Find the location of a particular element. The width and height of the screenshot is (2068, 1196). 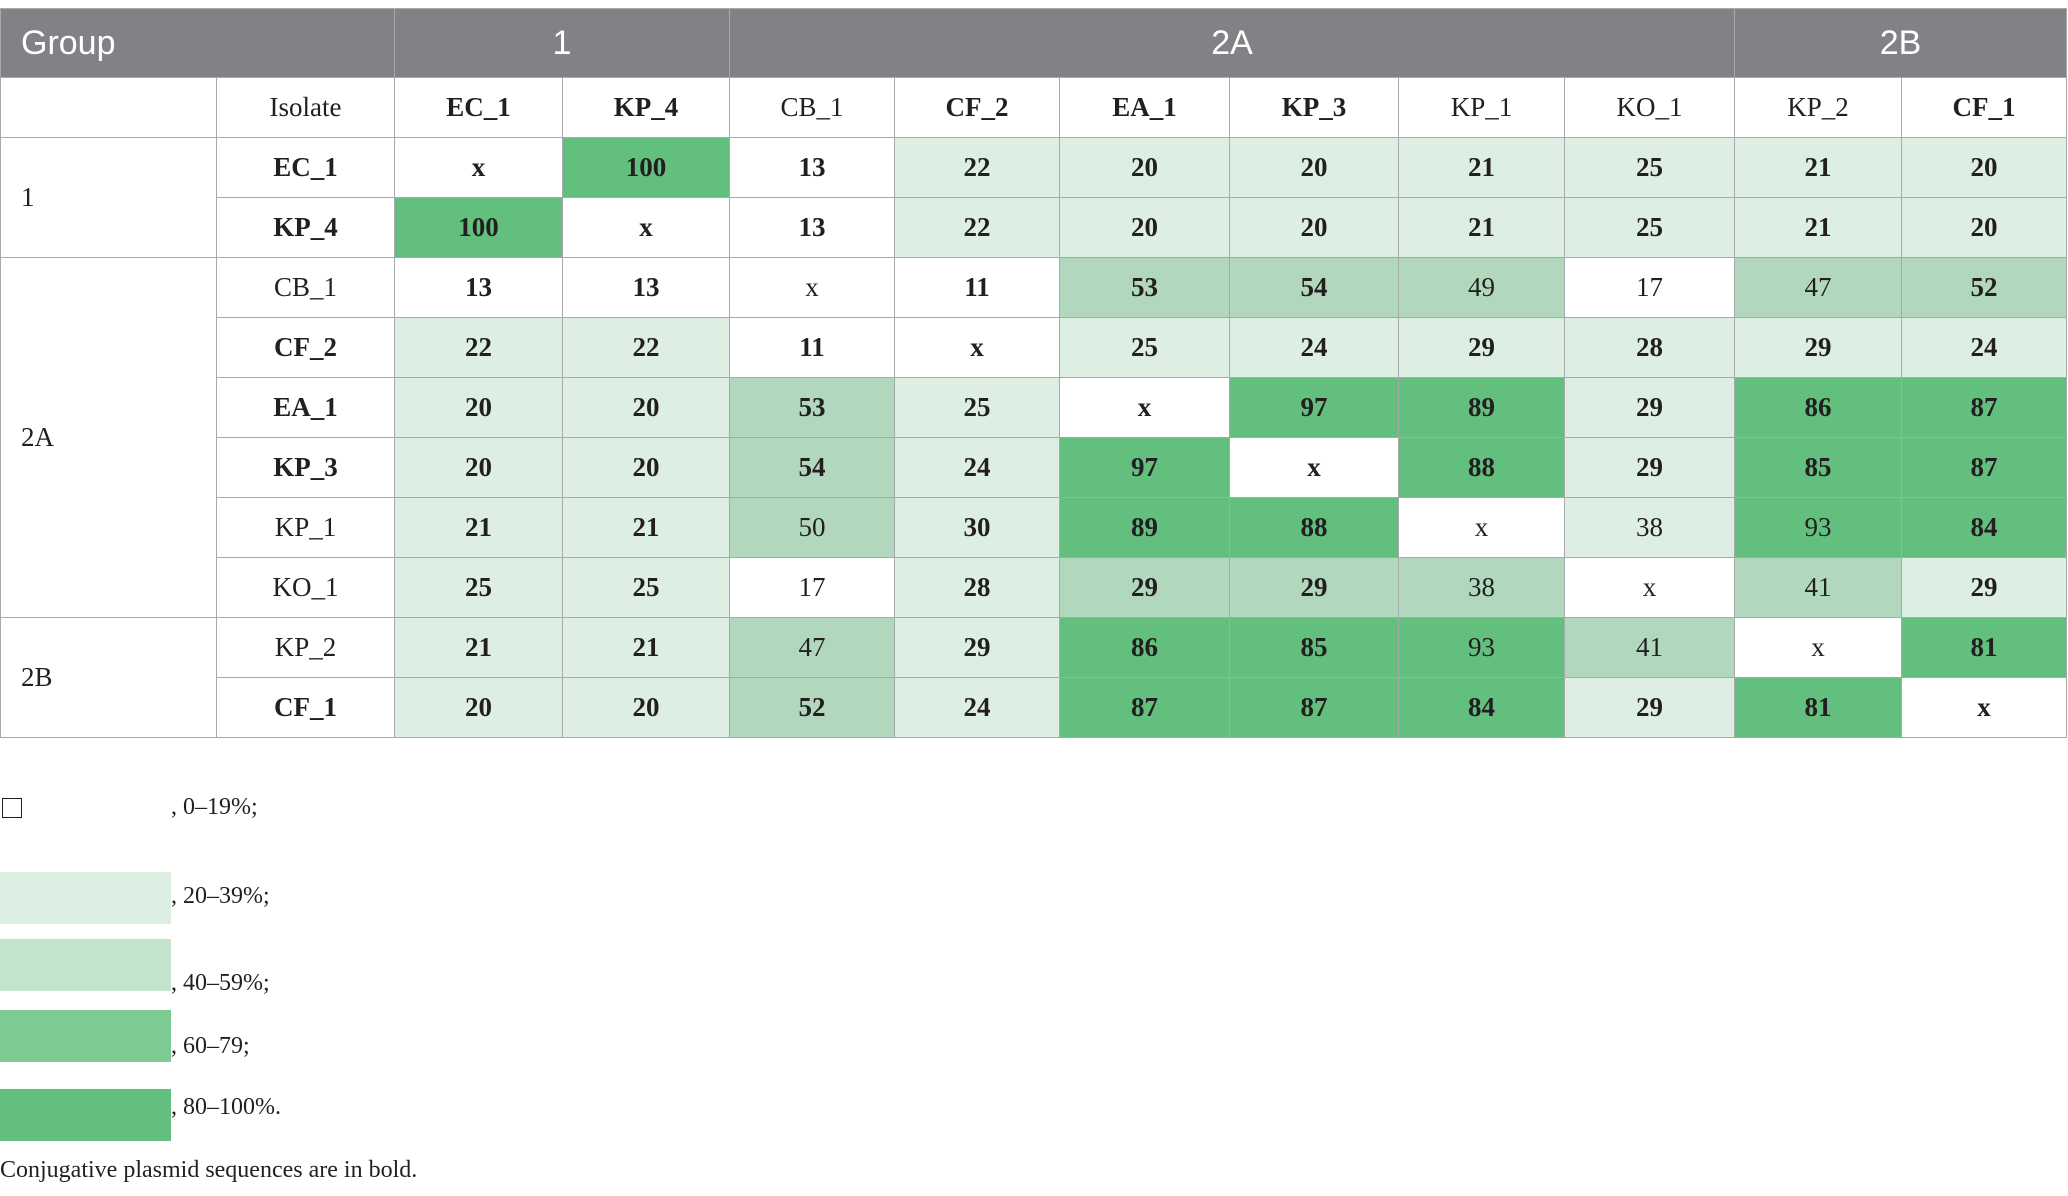

row-group-label: 2B is located at coordinates (108, 677).